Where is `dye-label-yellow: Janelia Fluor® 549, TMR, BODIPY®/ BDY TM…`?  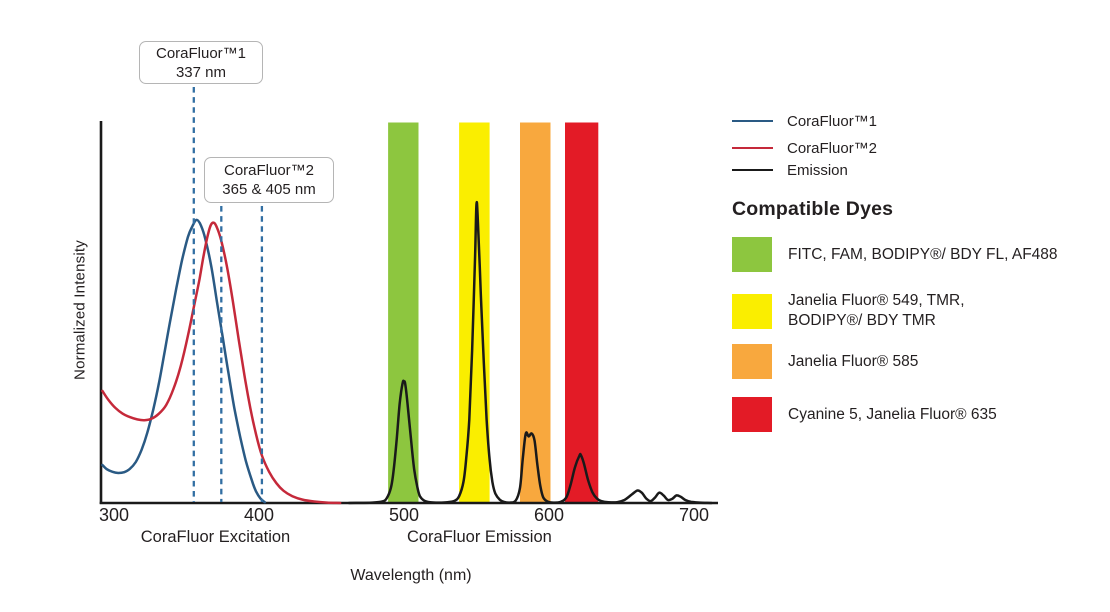 dye-label-yellow: Janelia Fluor® 549, TMR, BODIPY®/ BDY TM… is located at coordinates (876, 310).